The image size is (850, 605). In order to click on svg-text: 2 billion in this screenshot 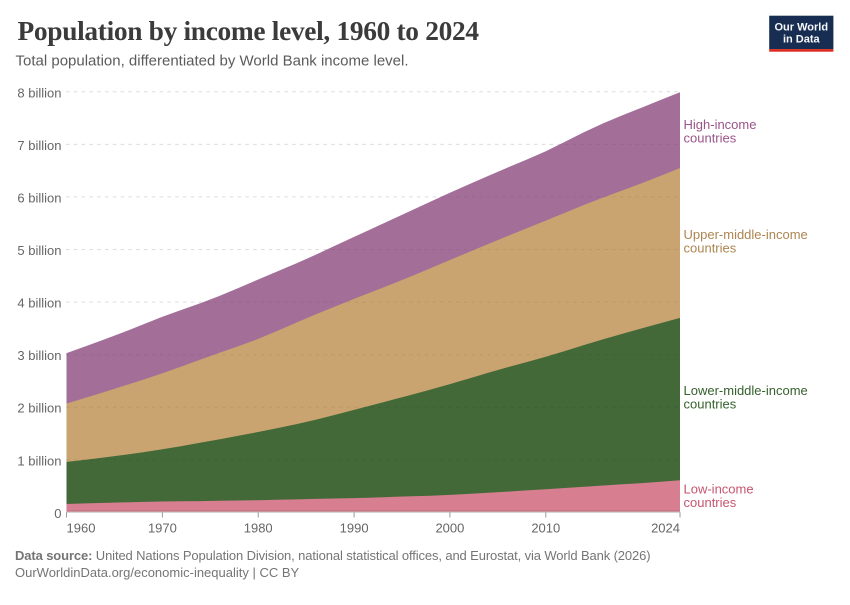, I will do `click(39, 408)`.